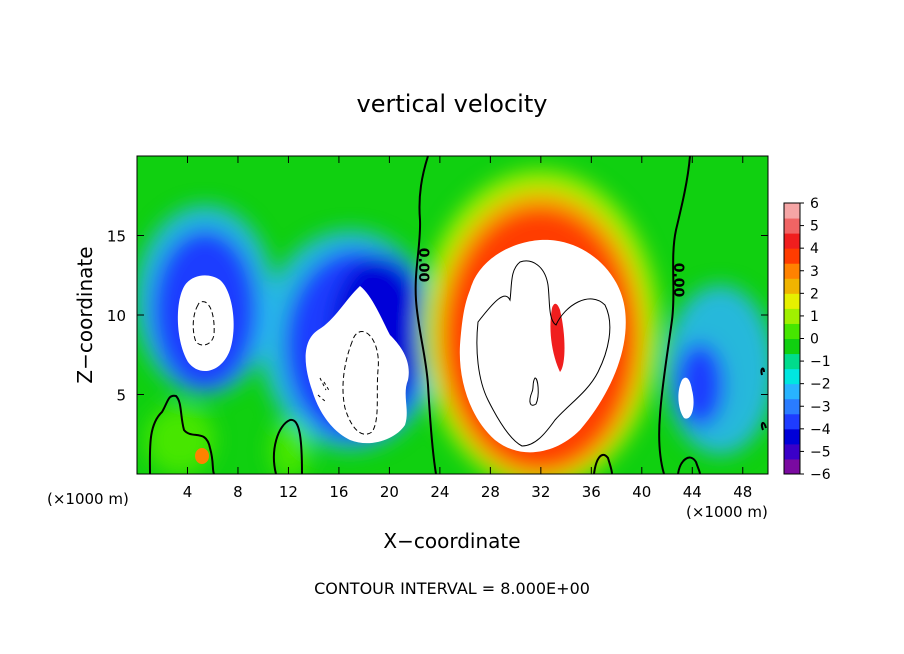 The height and width of the screenshot is (654, 904). Describe the element at coordinates (88, 499) in the screenshot. I see `x-unit-left: (×1000 m)` at that location.